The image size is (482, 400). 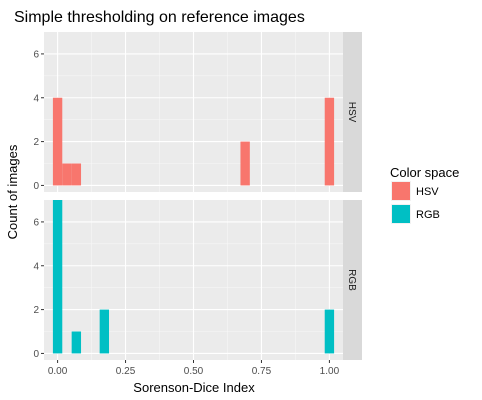 What do you see at coordinates (194, 387) in the screenshot?
I see `x-axis-label: Sorenson-Dice Index` at bounding box center [194, 387].